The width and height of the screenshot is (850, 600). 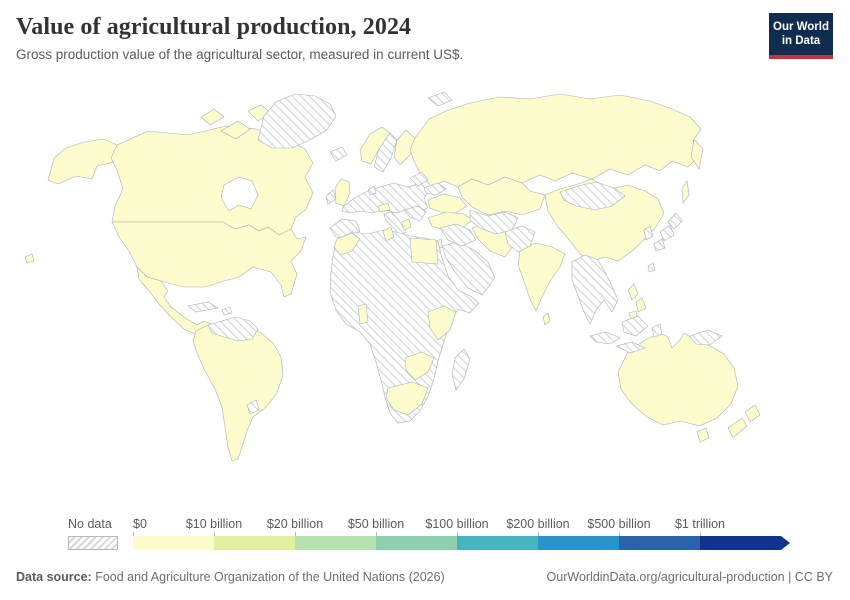 What do you see at coordinates (404, 326) in the screenshot?
I see `region-africa-no-data` at bounding box center [404, 326].